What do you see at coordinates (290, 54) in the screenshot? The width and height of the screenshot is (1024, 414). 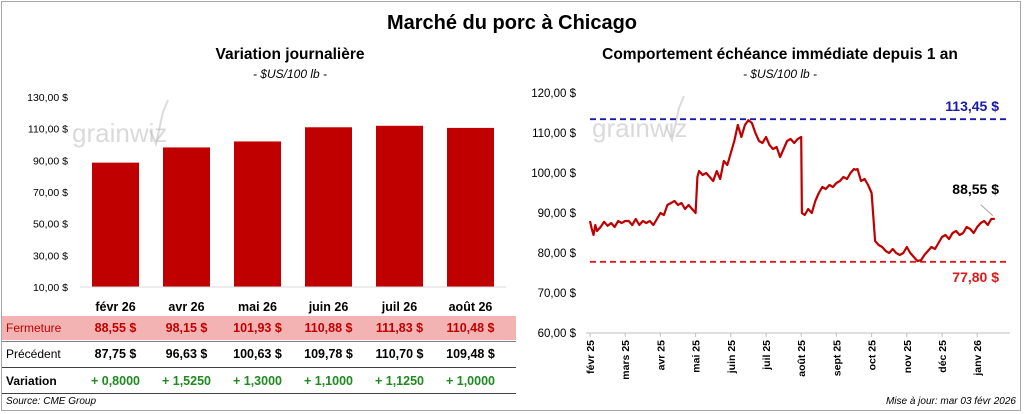 I see `bar-chart-title: Variation journalière` at bounding box center [290, 54].